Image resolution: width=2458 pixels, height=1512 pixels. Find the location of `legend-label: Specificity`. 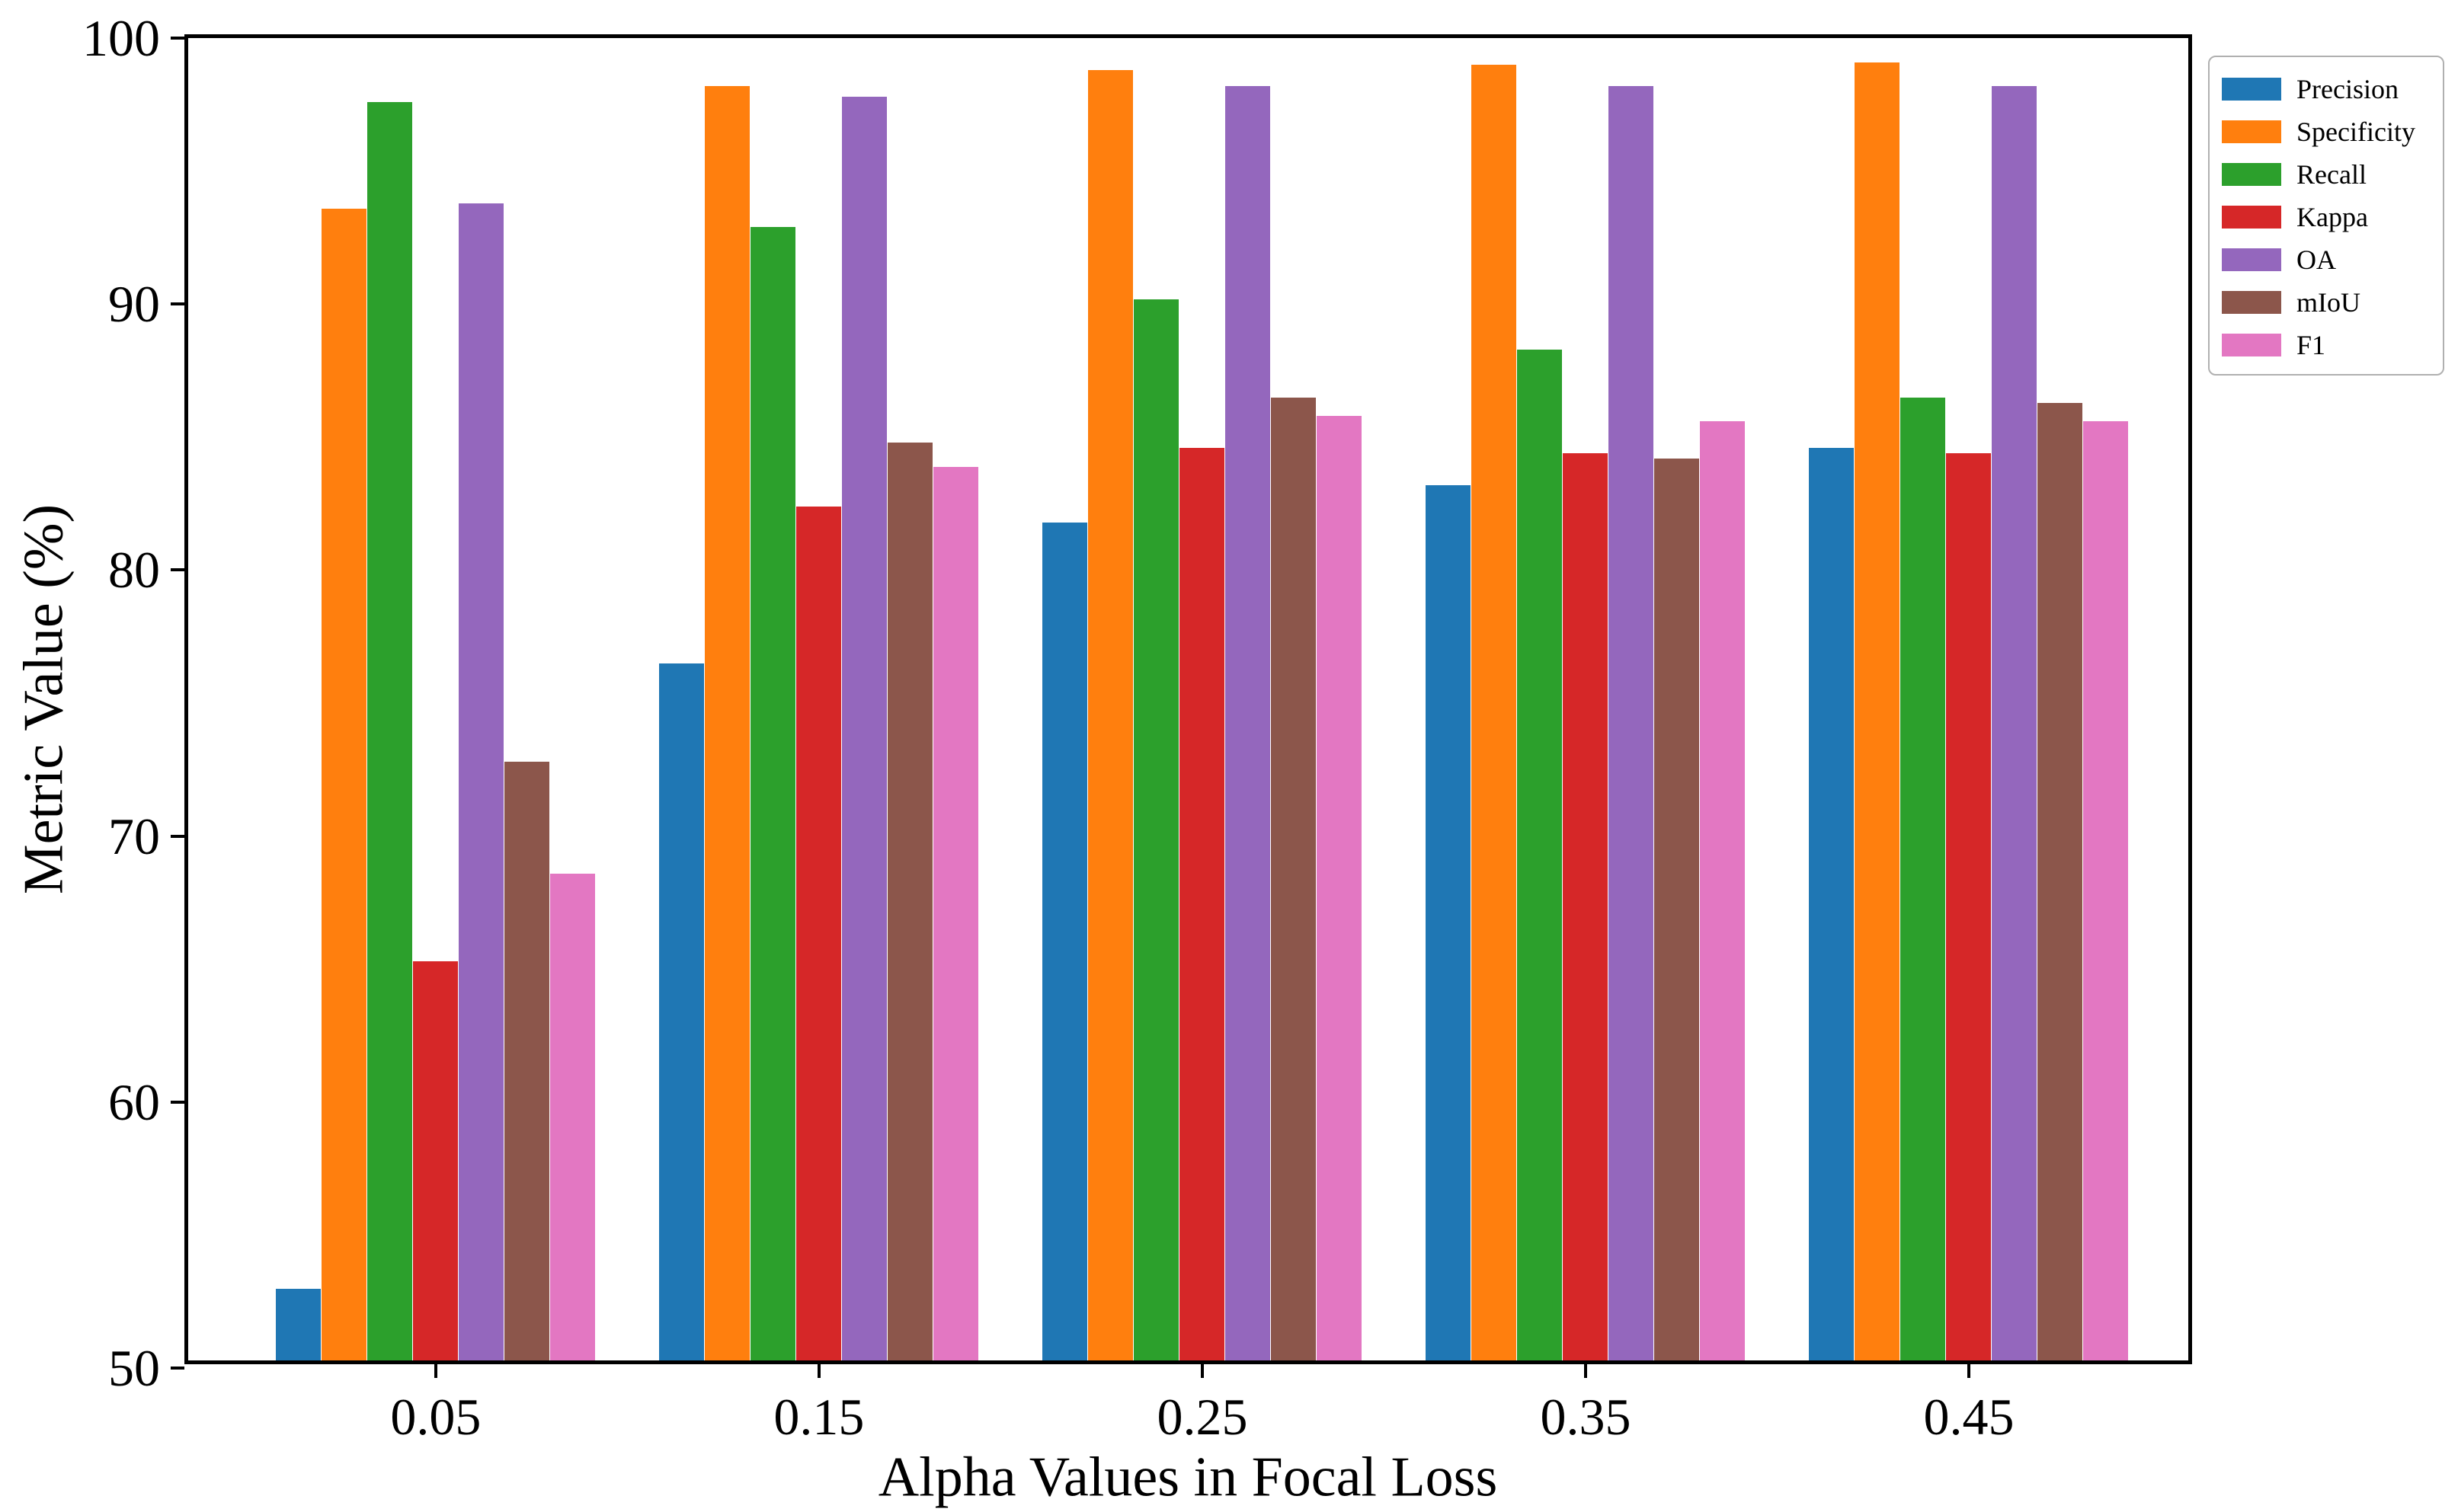

legend-label: Specificity is located at coordinates (2356, 132).